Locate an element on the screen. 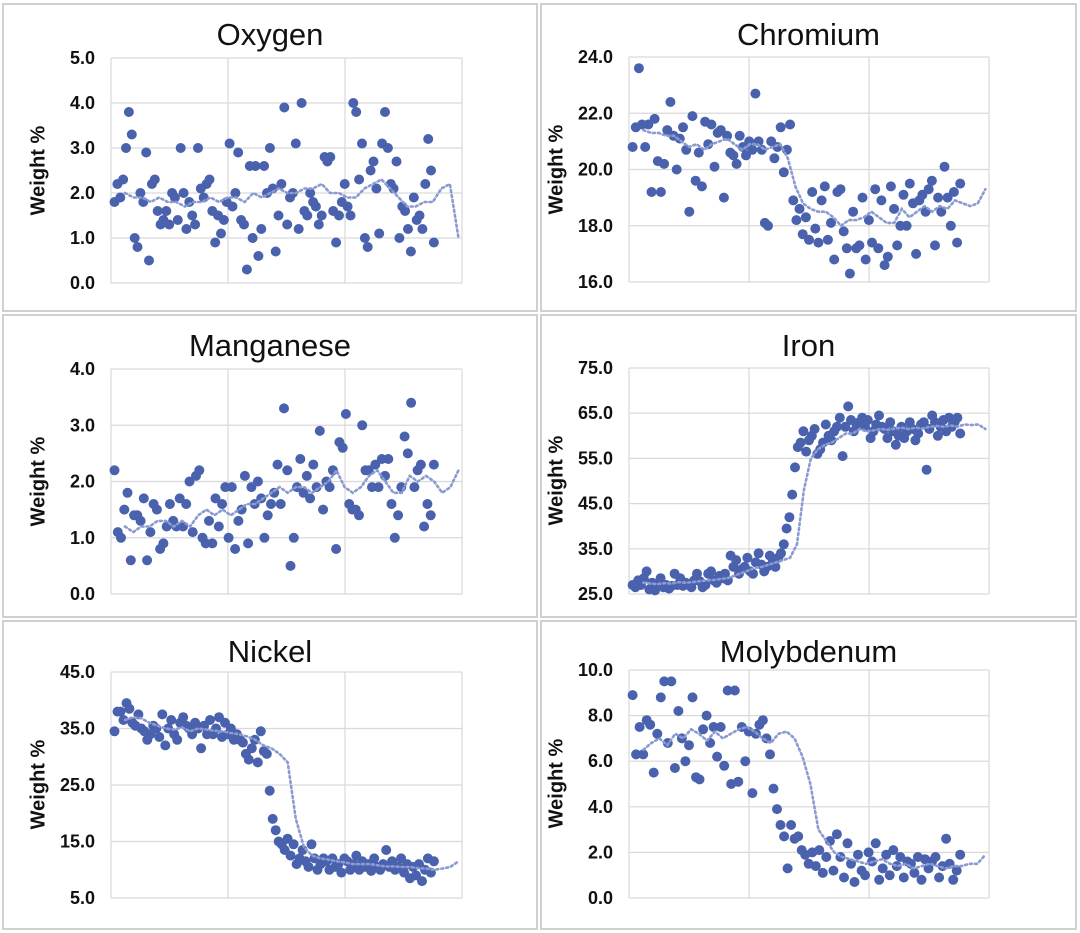  y-tick-label: 15.0 is located at coordinates (77, 842).